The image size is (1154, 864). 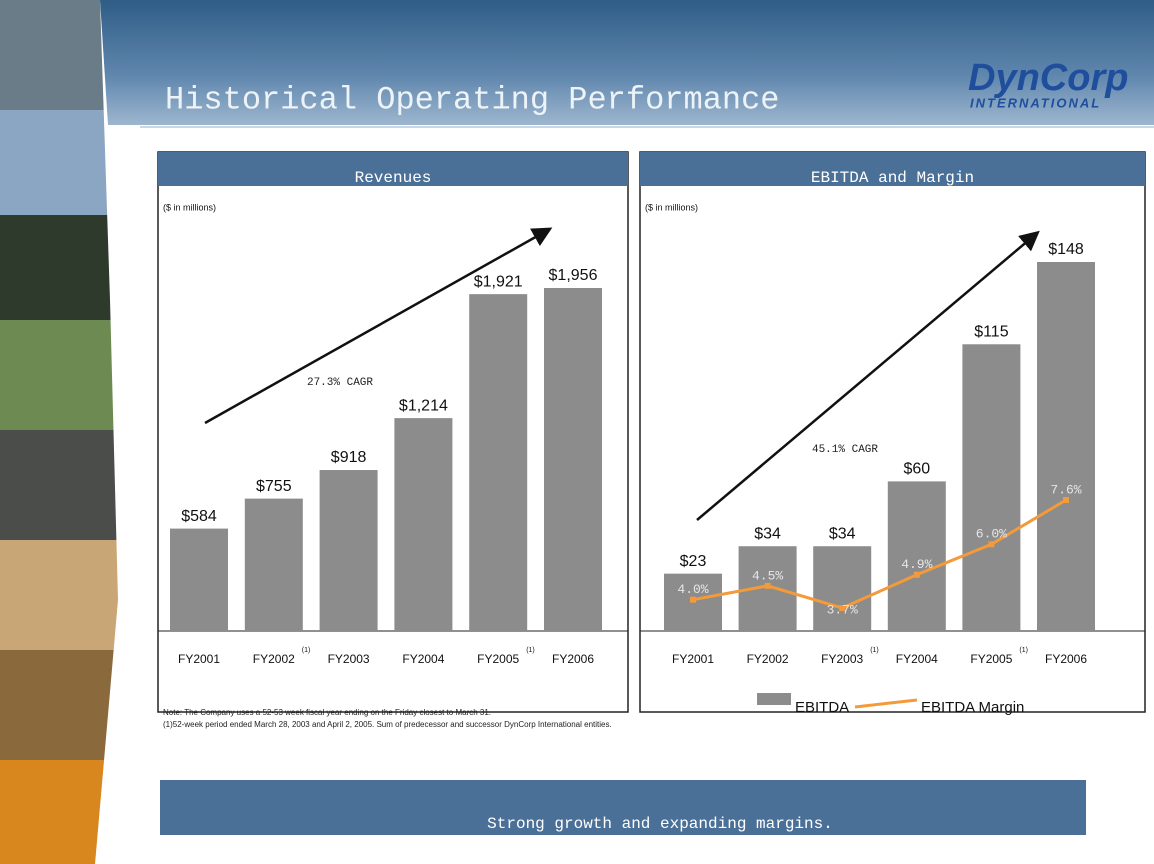 I want to click on banner, so click(x=623, y=807).